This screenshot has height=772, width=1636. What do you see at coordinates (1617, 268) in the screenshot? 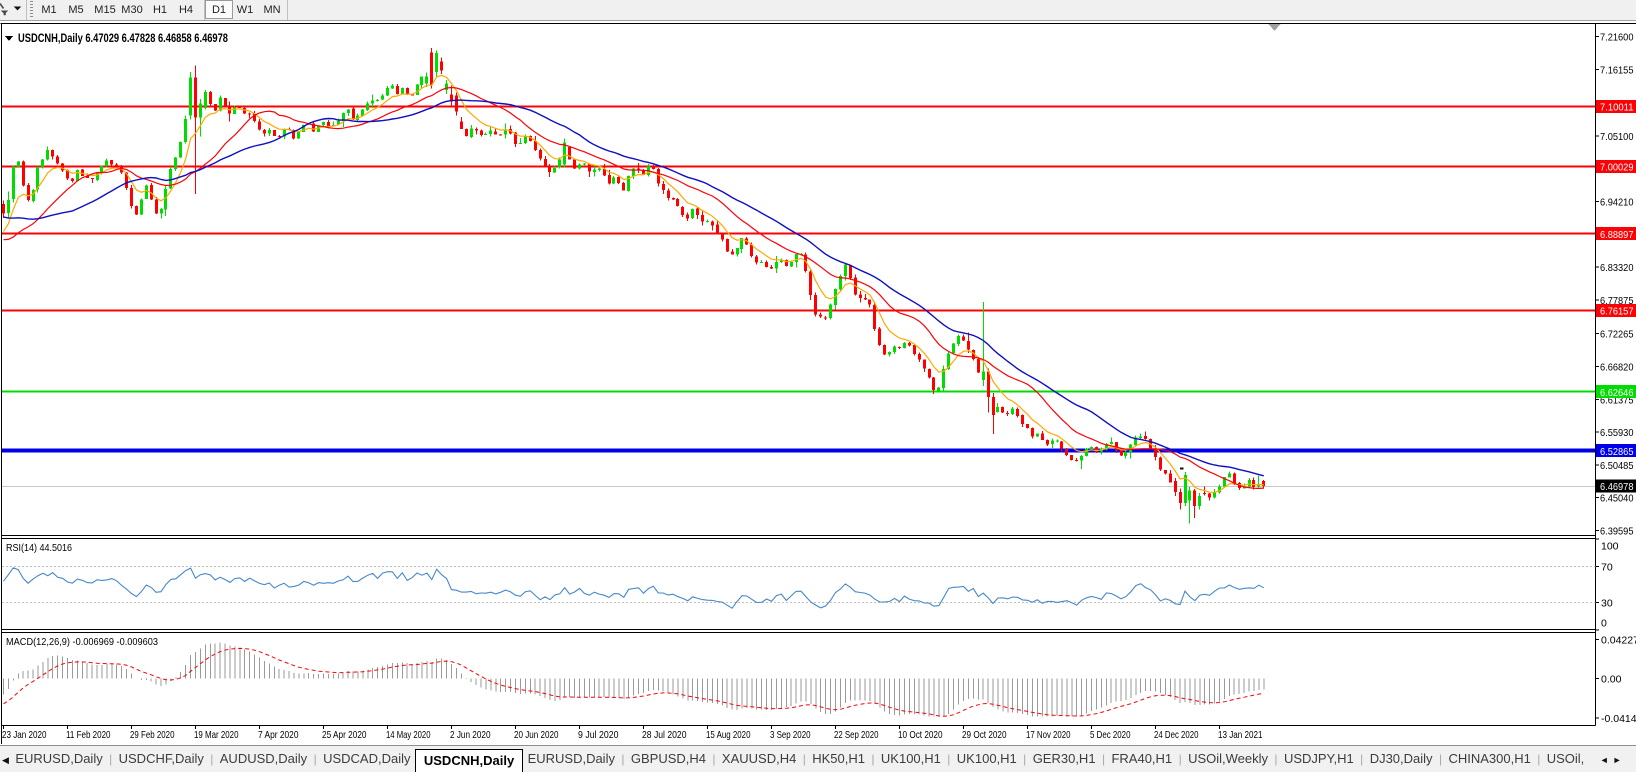
I see `svg-text: 6.83320` at bounding box center [1617, 268].